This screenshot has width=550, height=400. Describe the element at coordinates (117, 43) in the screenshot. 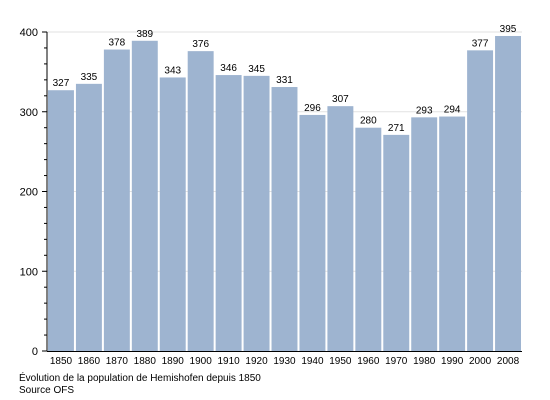

I see `data-label: 378` at that location.